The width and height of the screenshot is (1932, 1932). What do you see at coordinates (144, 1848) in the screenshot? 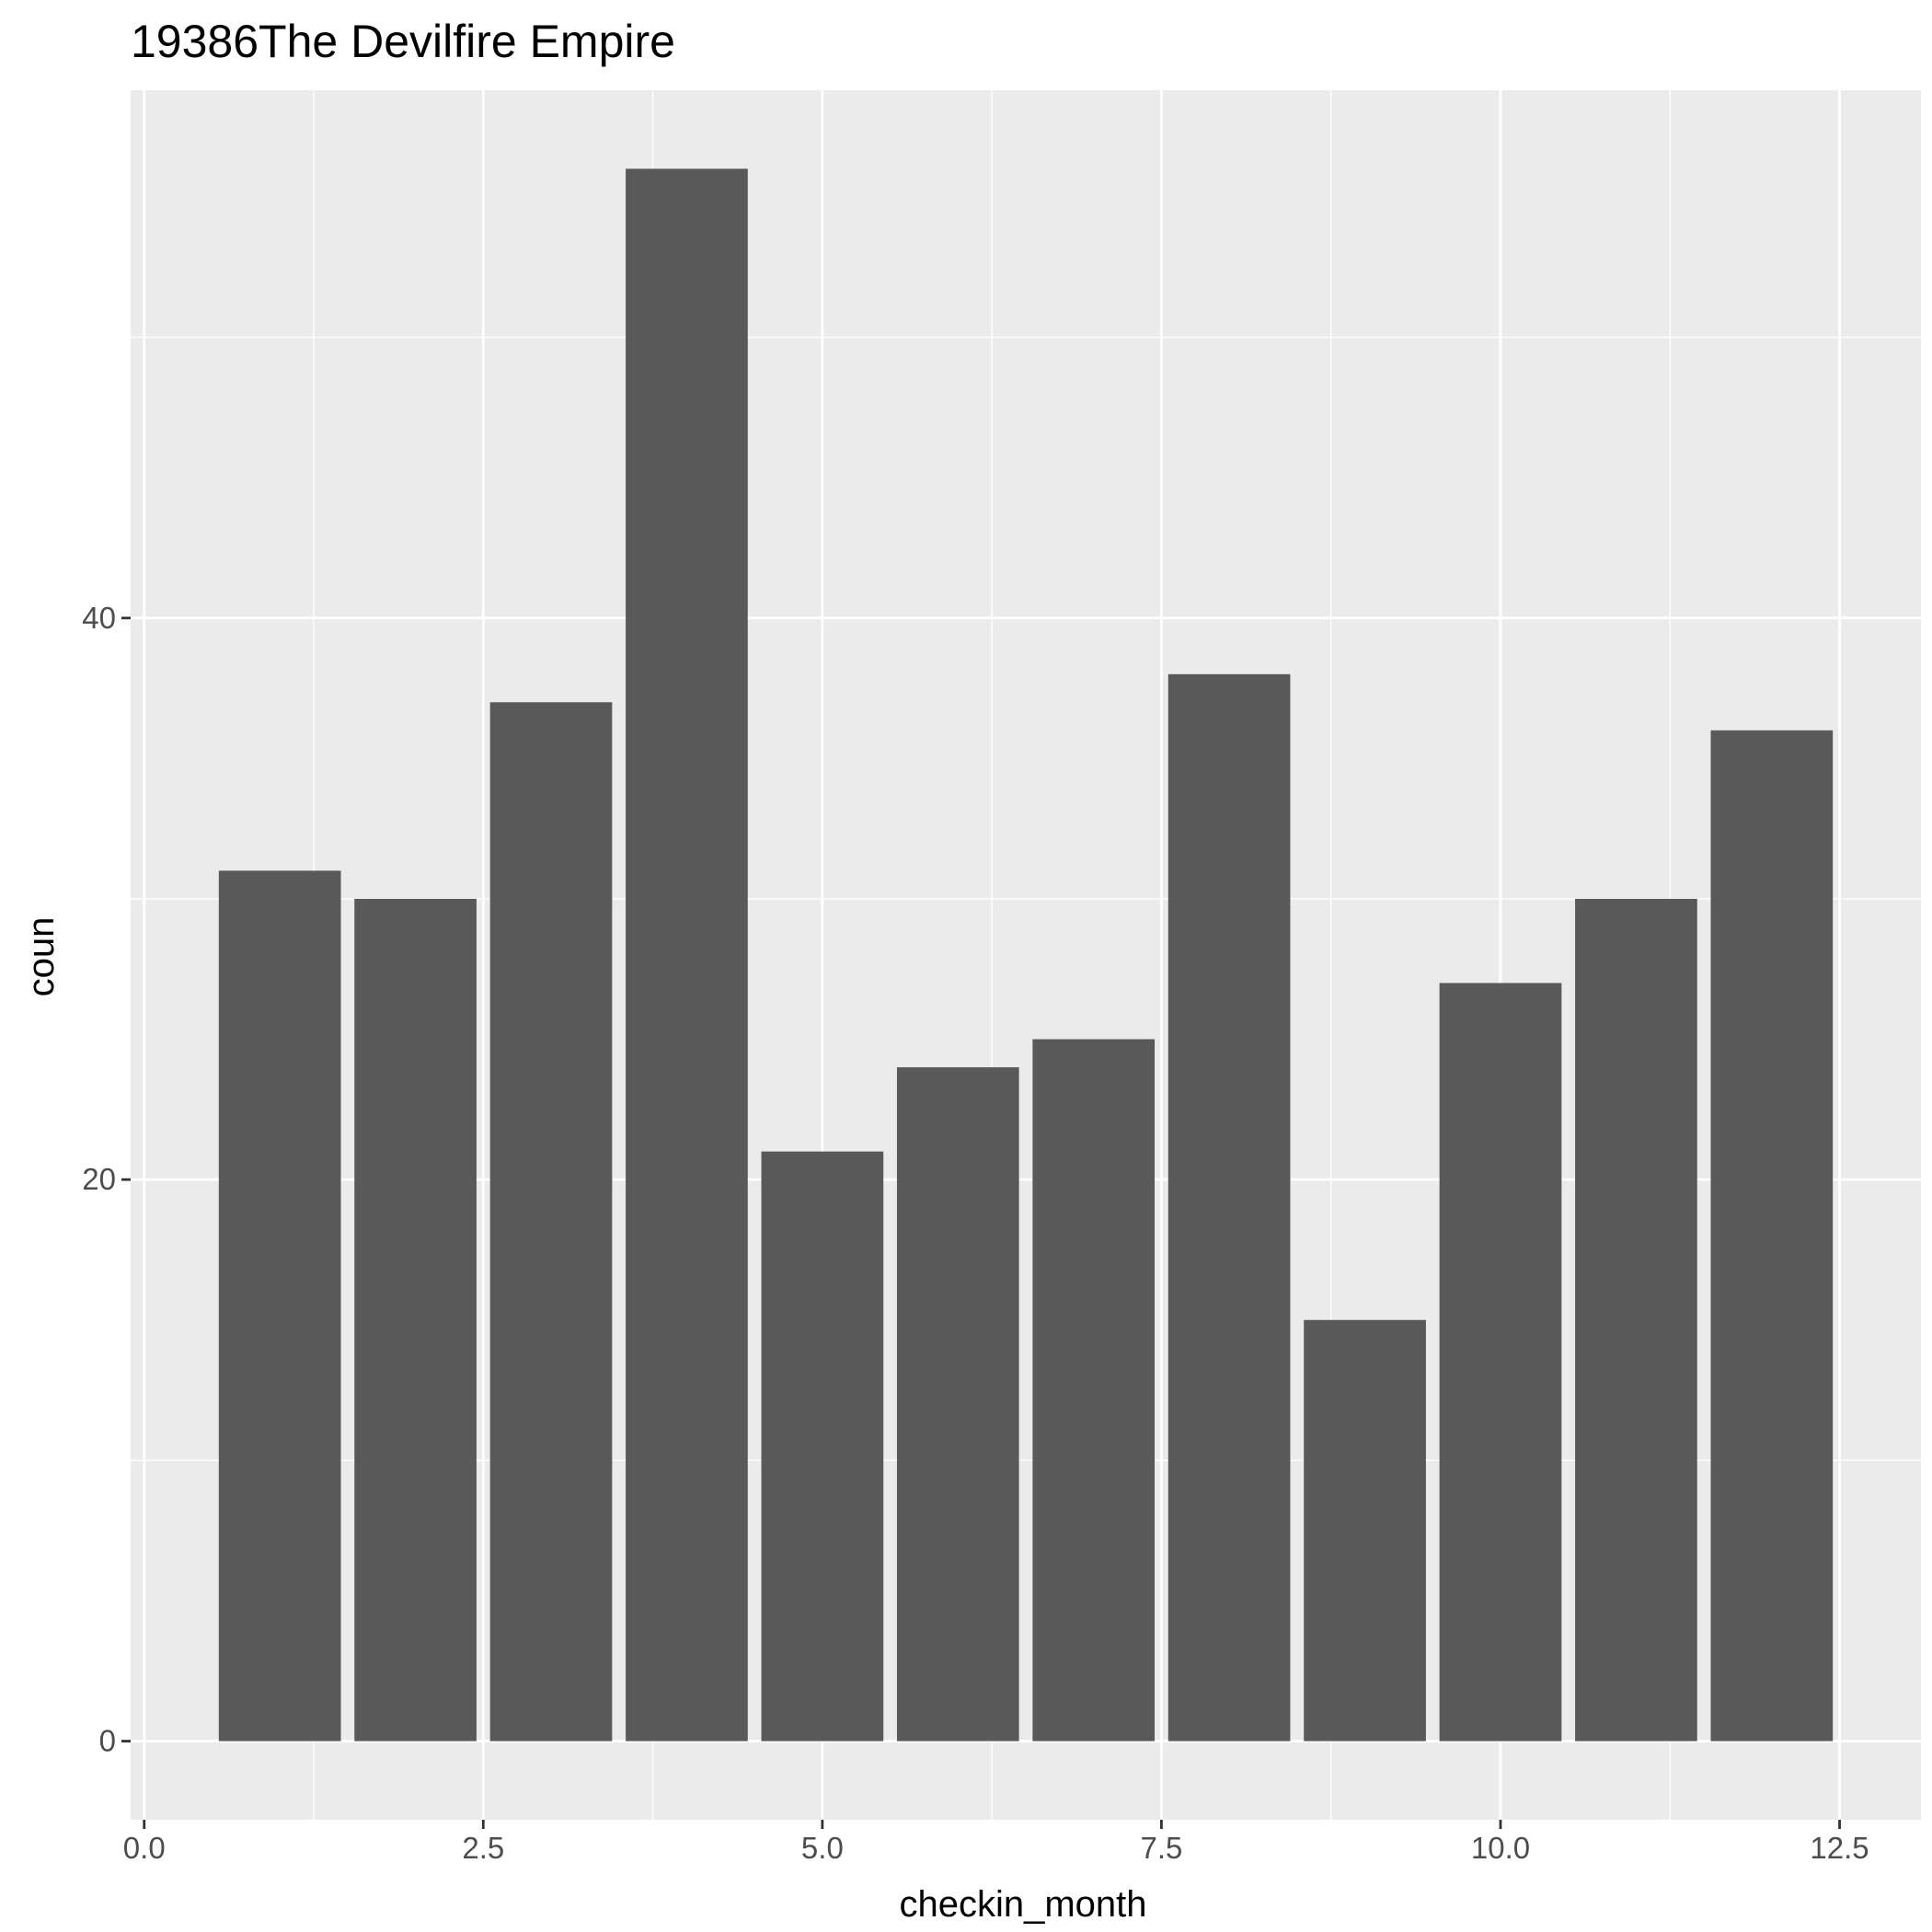
I see `x-tick-label: 0.0` at bounding box center [144, 1848].